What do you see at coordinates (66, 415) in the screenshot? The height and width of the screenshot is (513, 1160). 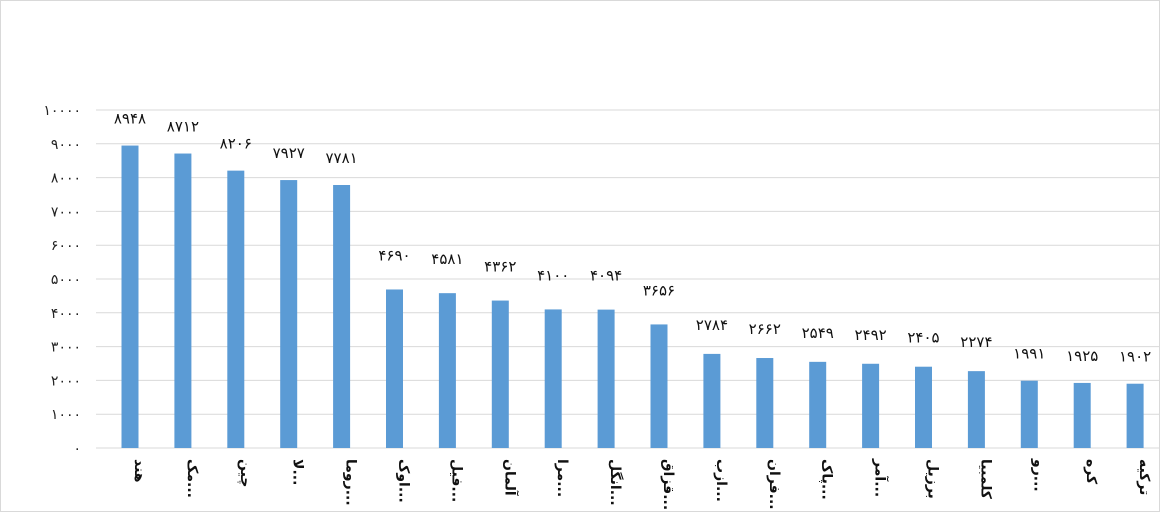 I see `y-tick-label: ۱۰۰۰` at bounding box center [66, 415].